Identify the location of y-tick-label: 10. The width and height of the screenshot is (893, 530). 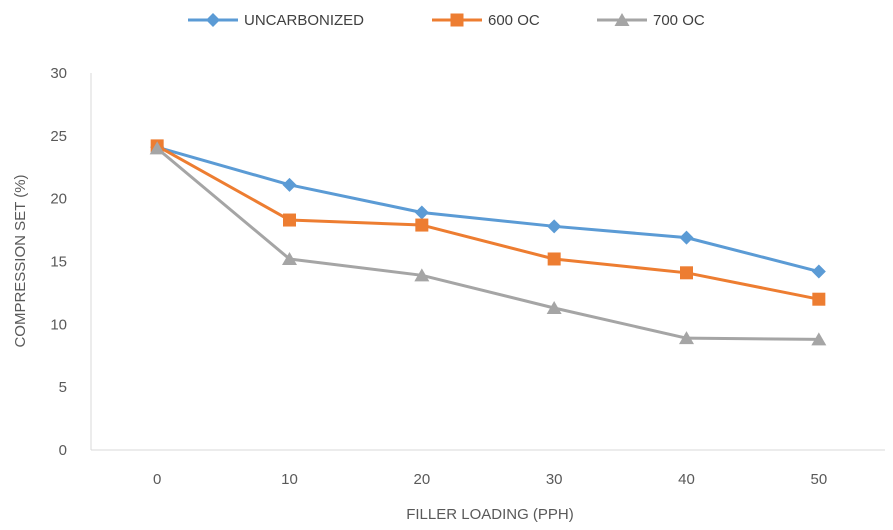
(58, 324).